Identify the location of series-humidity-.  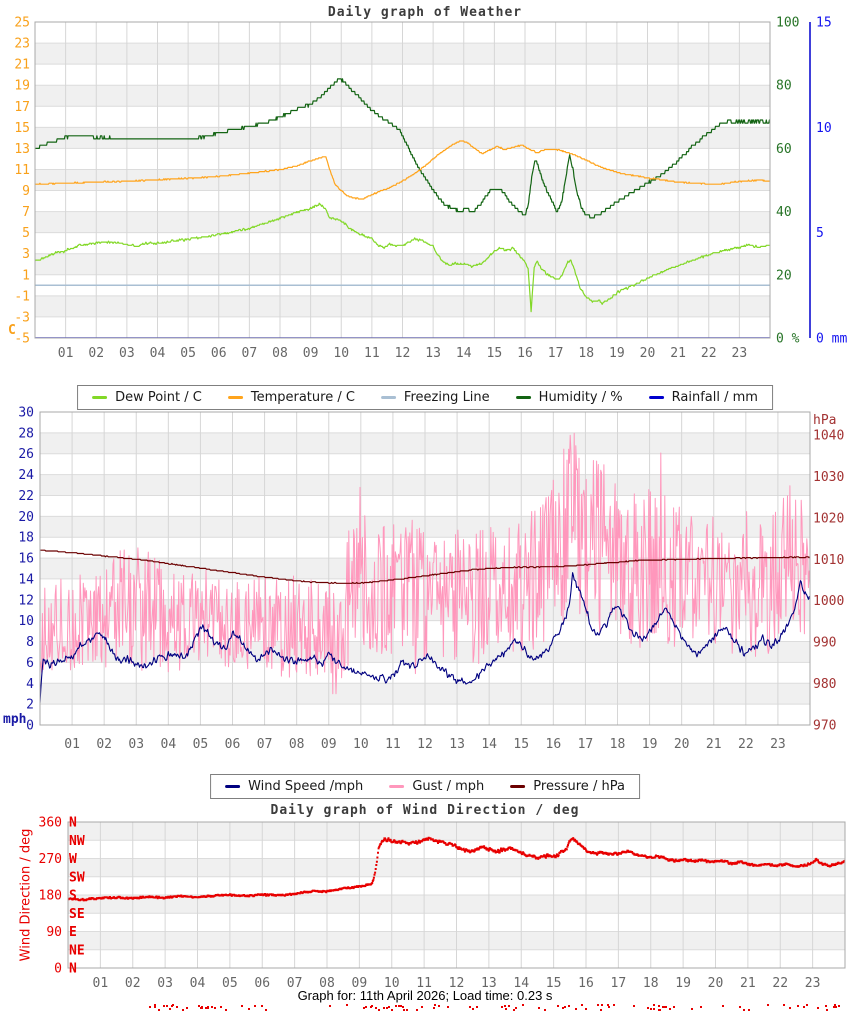
(402, 148).